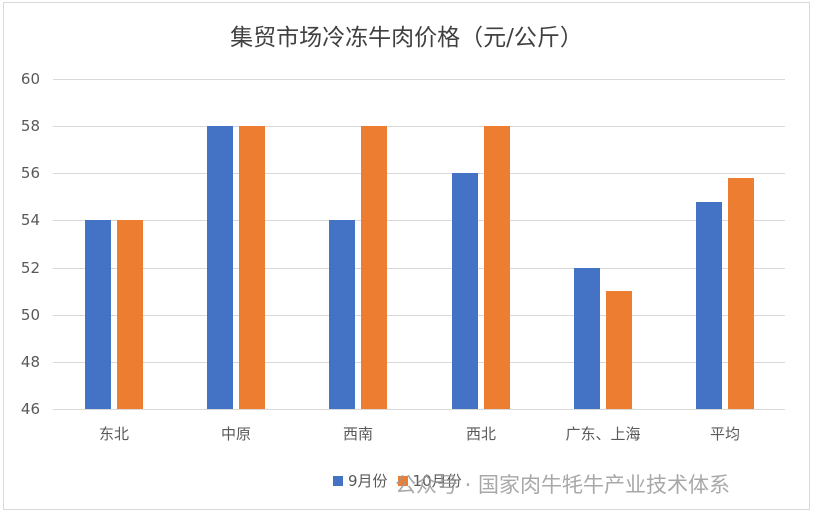  Describe the element at coordinates (30, 126) in the screenshot. I see `y-tick-label: 58` at that location.